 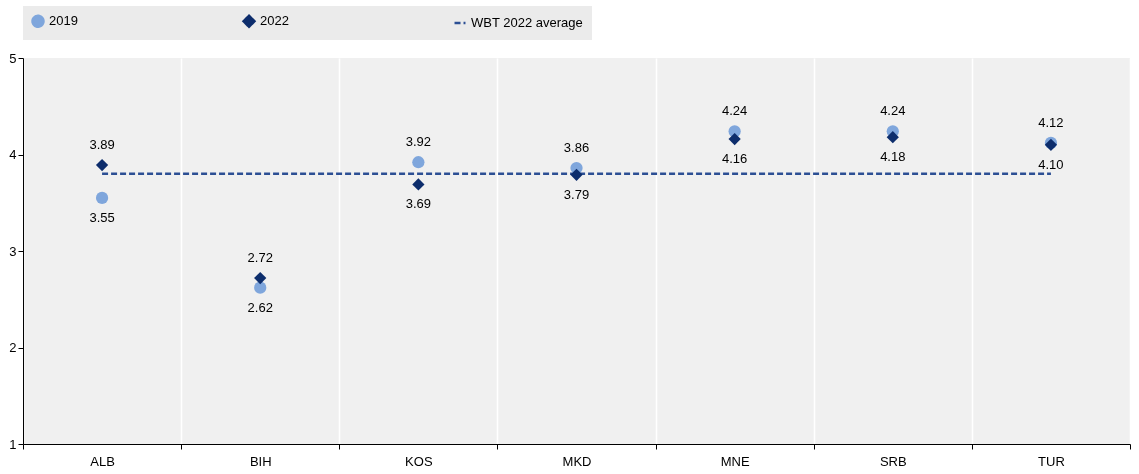 I want to click on y-tick-label: 2, so click(x=13, y=347).